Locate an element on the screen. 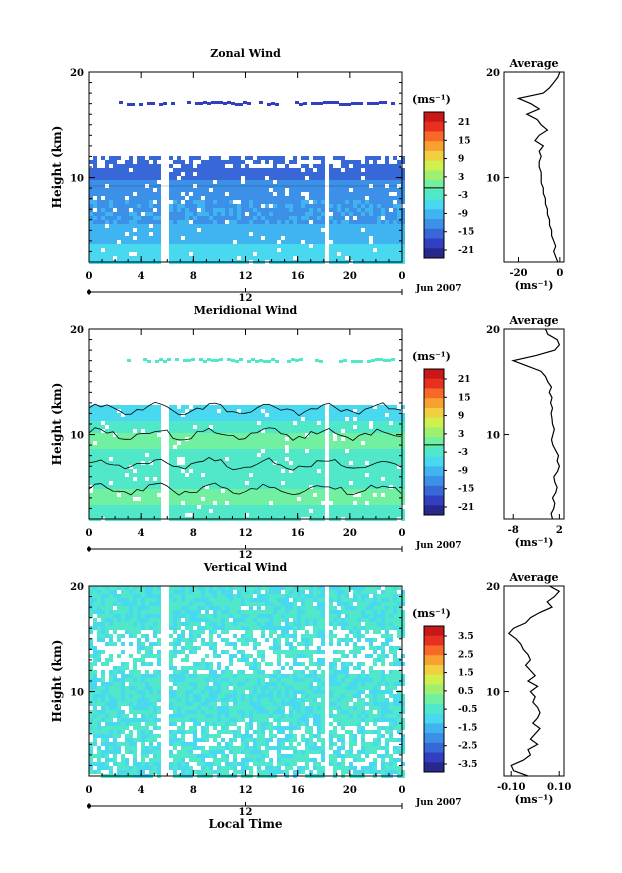 Image resolution: width=622 pixels, height=873 pixels. profile-x-tick-label: -20 is located at coordinates (518, 273).